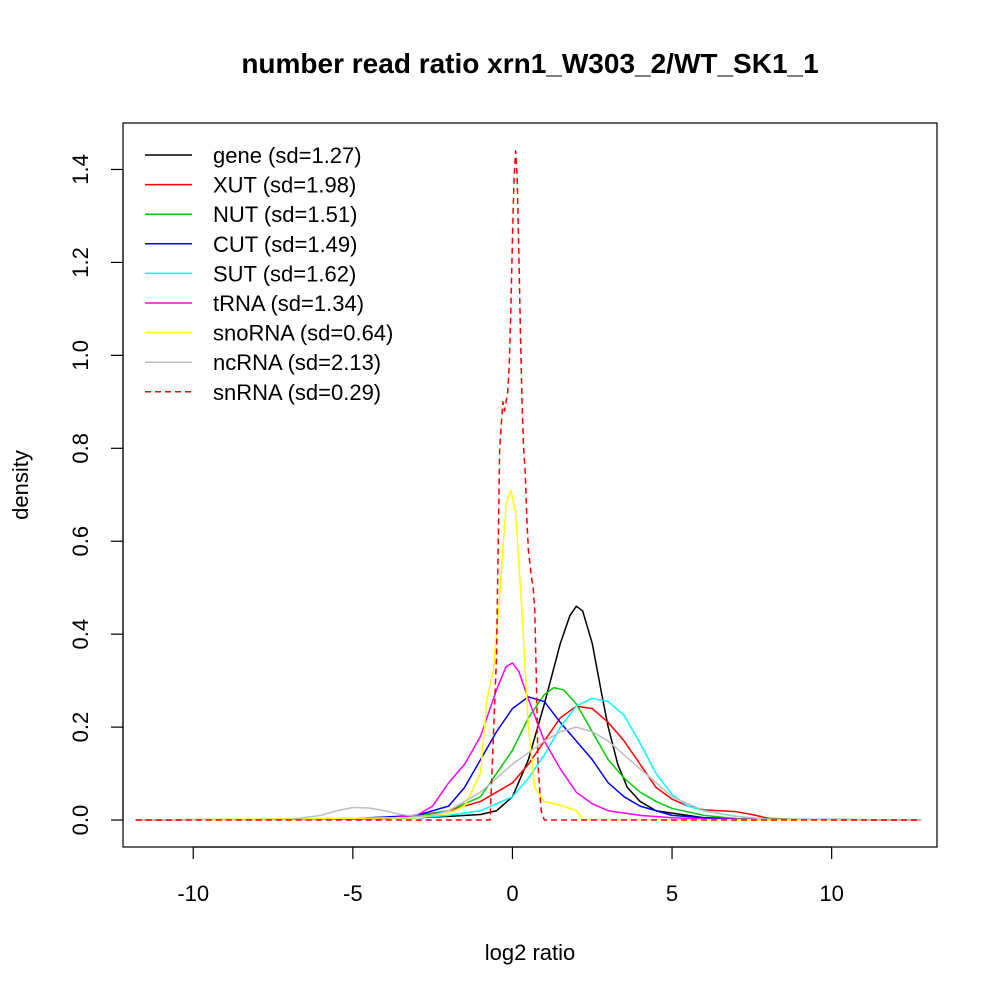 This screenshot has width=1000, height=1000. I want to click on x-tick-label: -5, so click(353, 893).